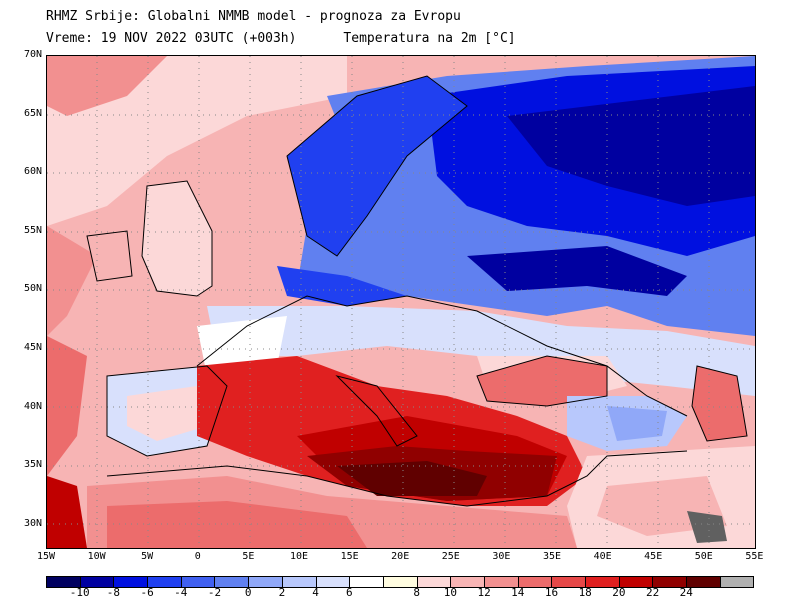 This screenshot has height=600, width=800. Describe the element at coordinates (32, 113) in the screenshot. I see `lat-label: 65N` at that location.